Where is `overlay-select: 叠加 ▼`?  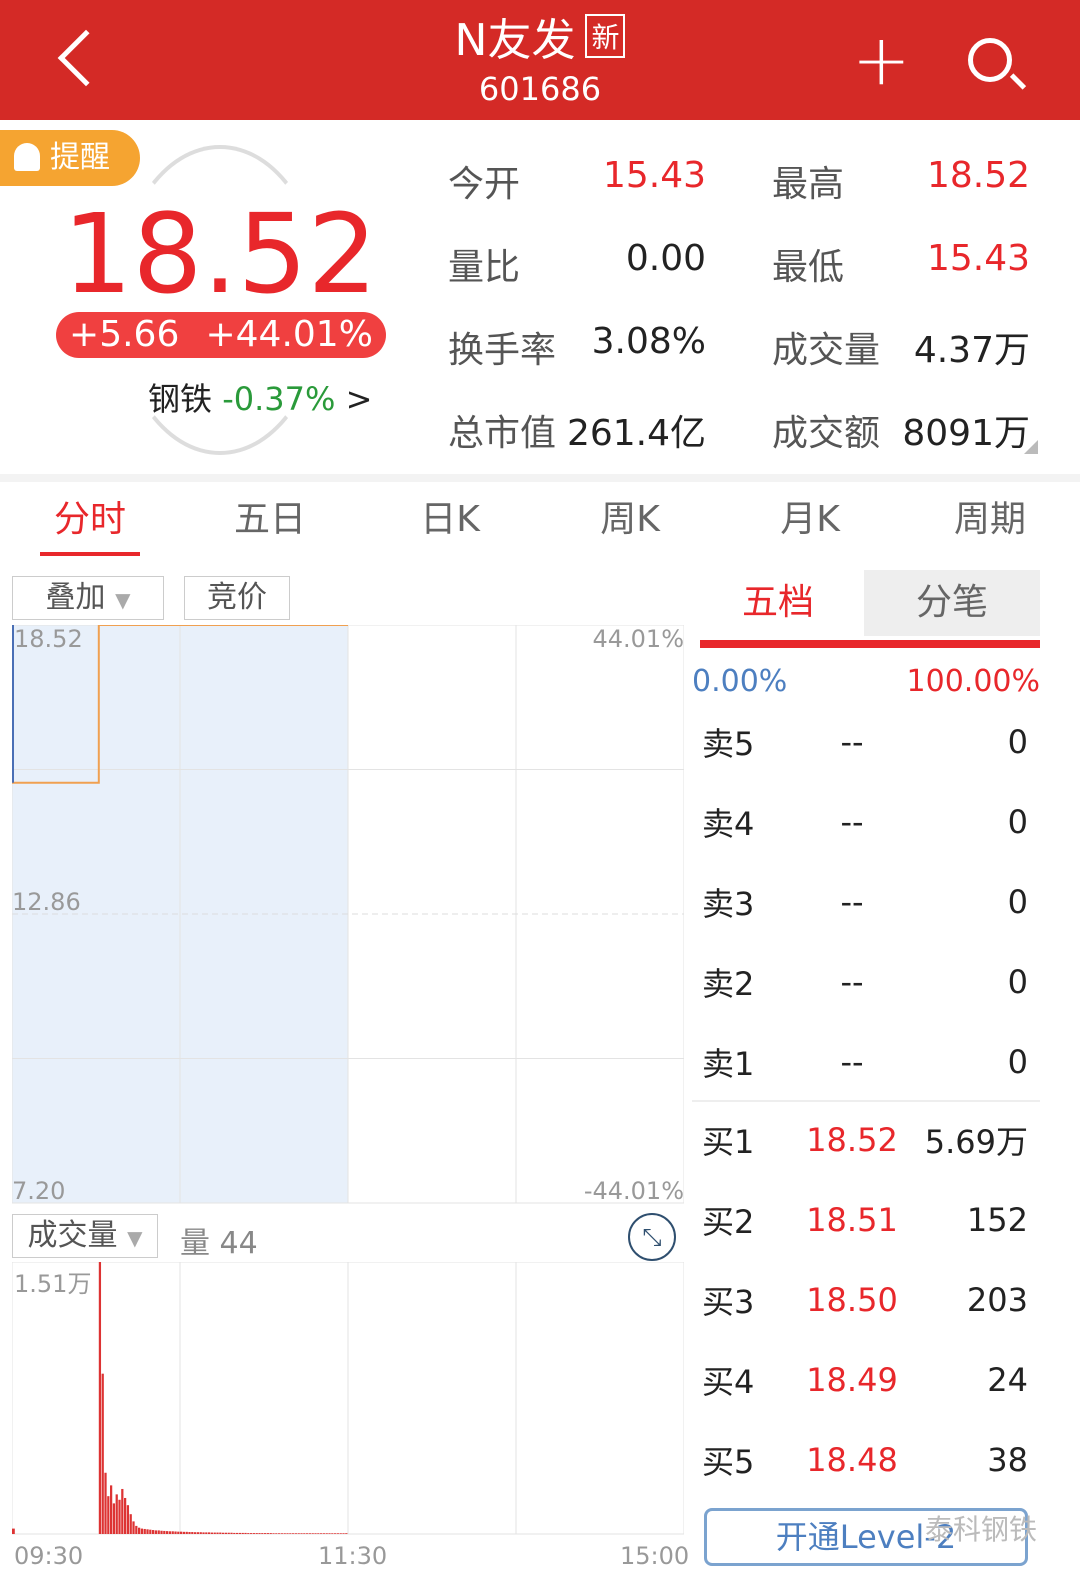 overlay-select: 叠加 ▼ is located at coordinates (88, 598).